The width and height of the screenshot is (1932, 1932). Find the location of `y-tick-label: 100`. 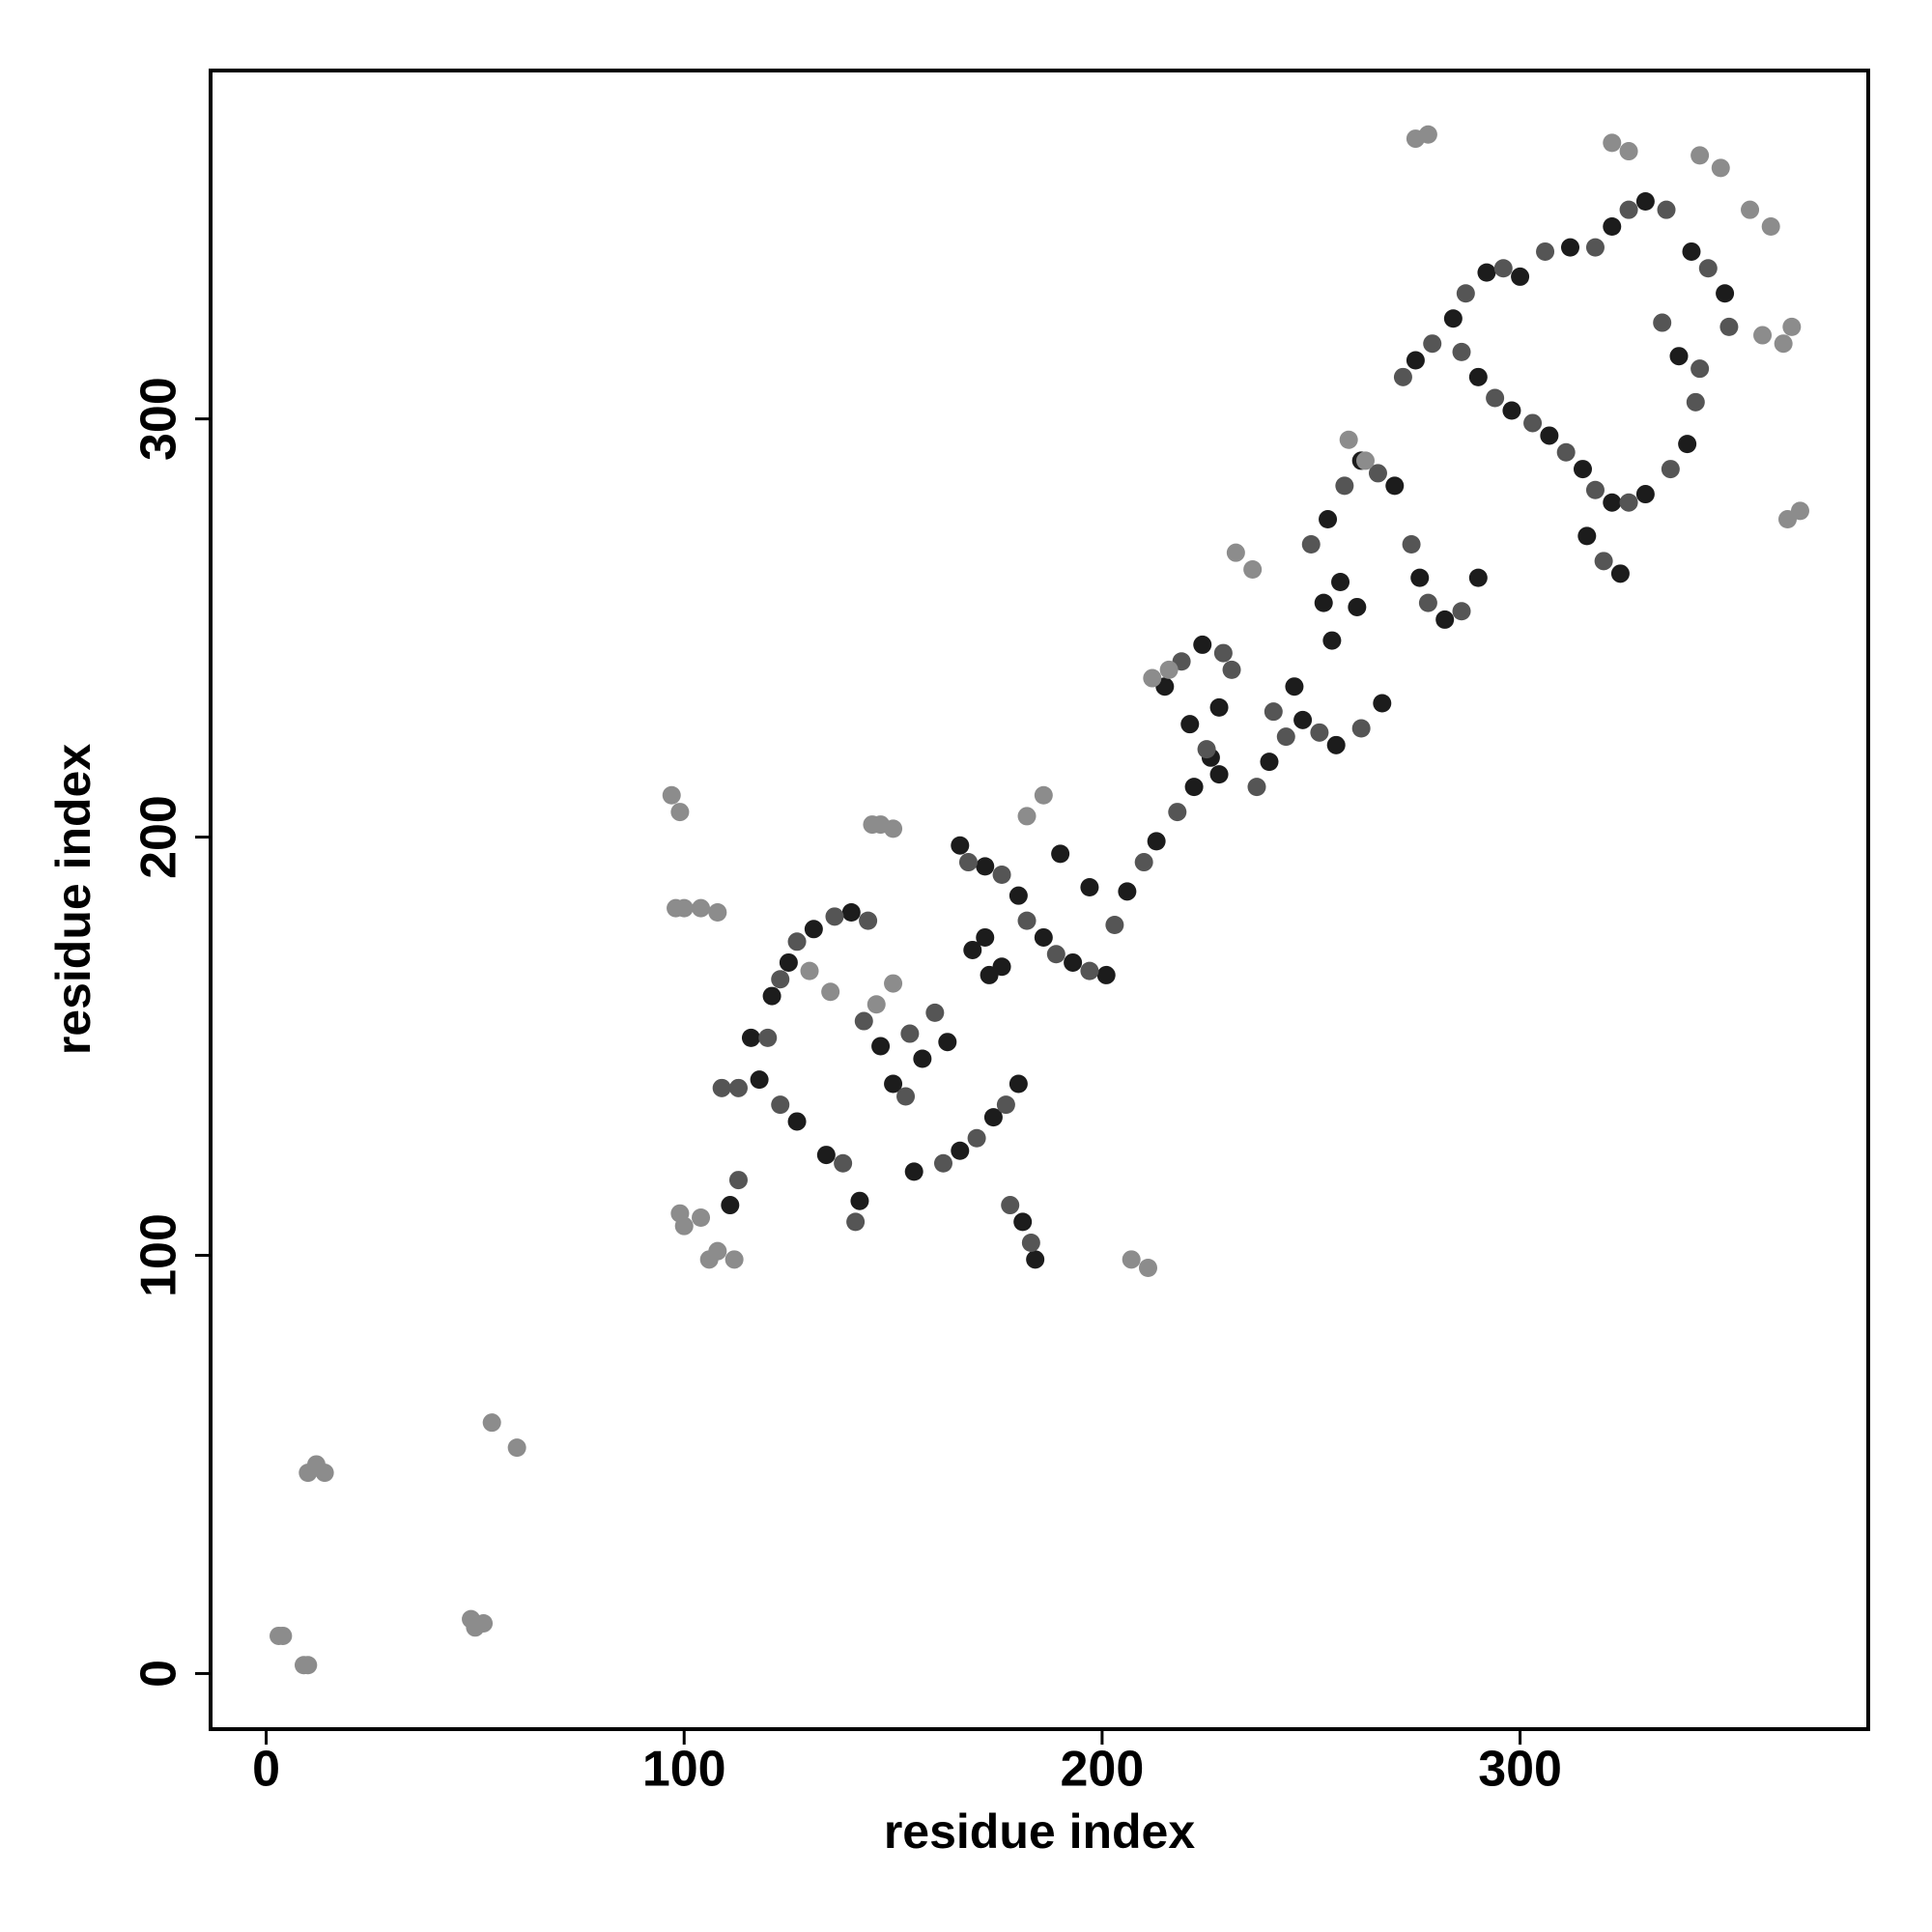

y-tick-label: 100 is located at coordinates (159, 1255).